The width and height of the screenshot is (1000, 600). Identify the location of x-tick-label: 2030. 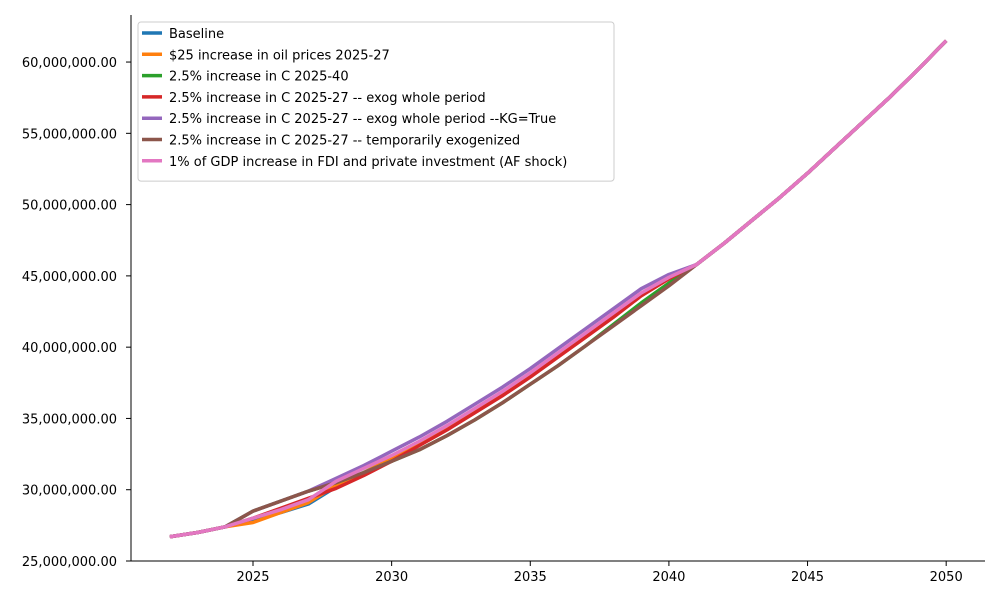
(391, 577).